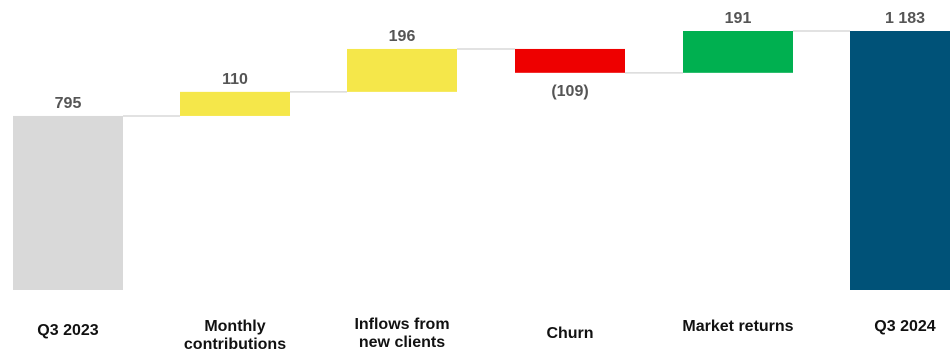  I want to click on category-label-line: Churn, so click(569, 333).